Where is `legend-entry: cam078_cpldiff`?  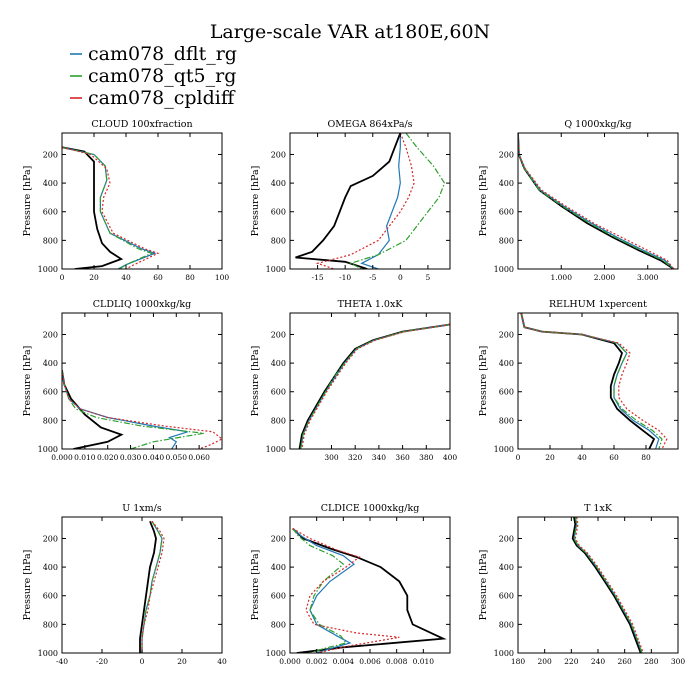
legend-entry: cam078_cpldiff is located at coordinates (153, 98).